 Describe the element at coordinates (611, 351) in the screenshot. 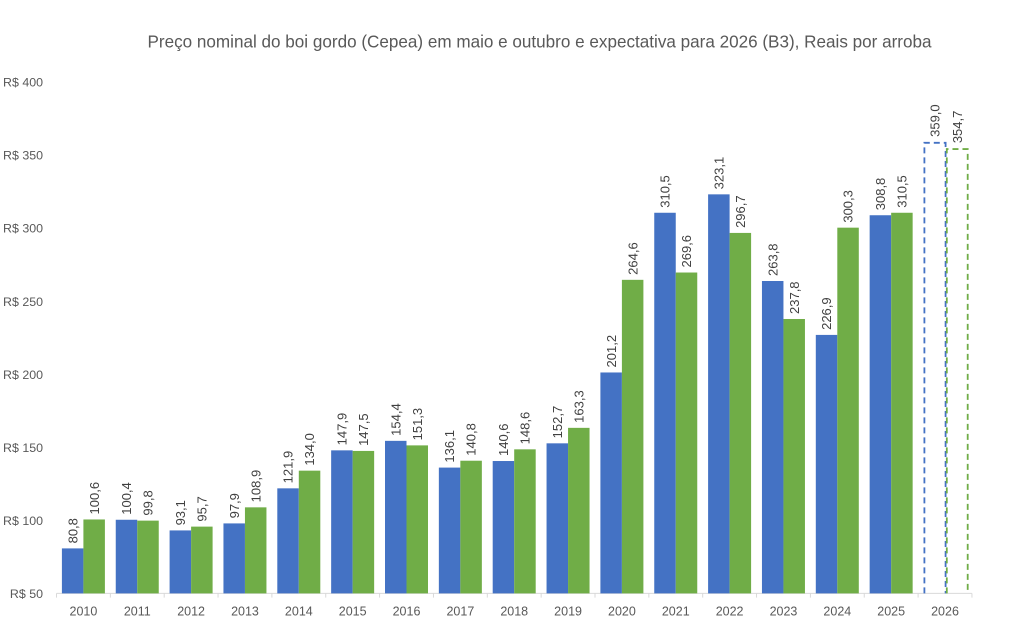

I see `svg-text: 201,2` at that location.